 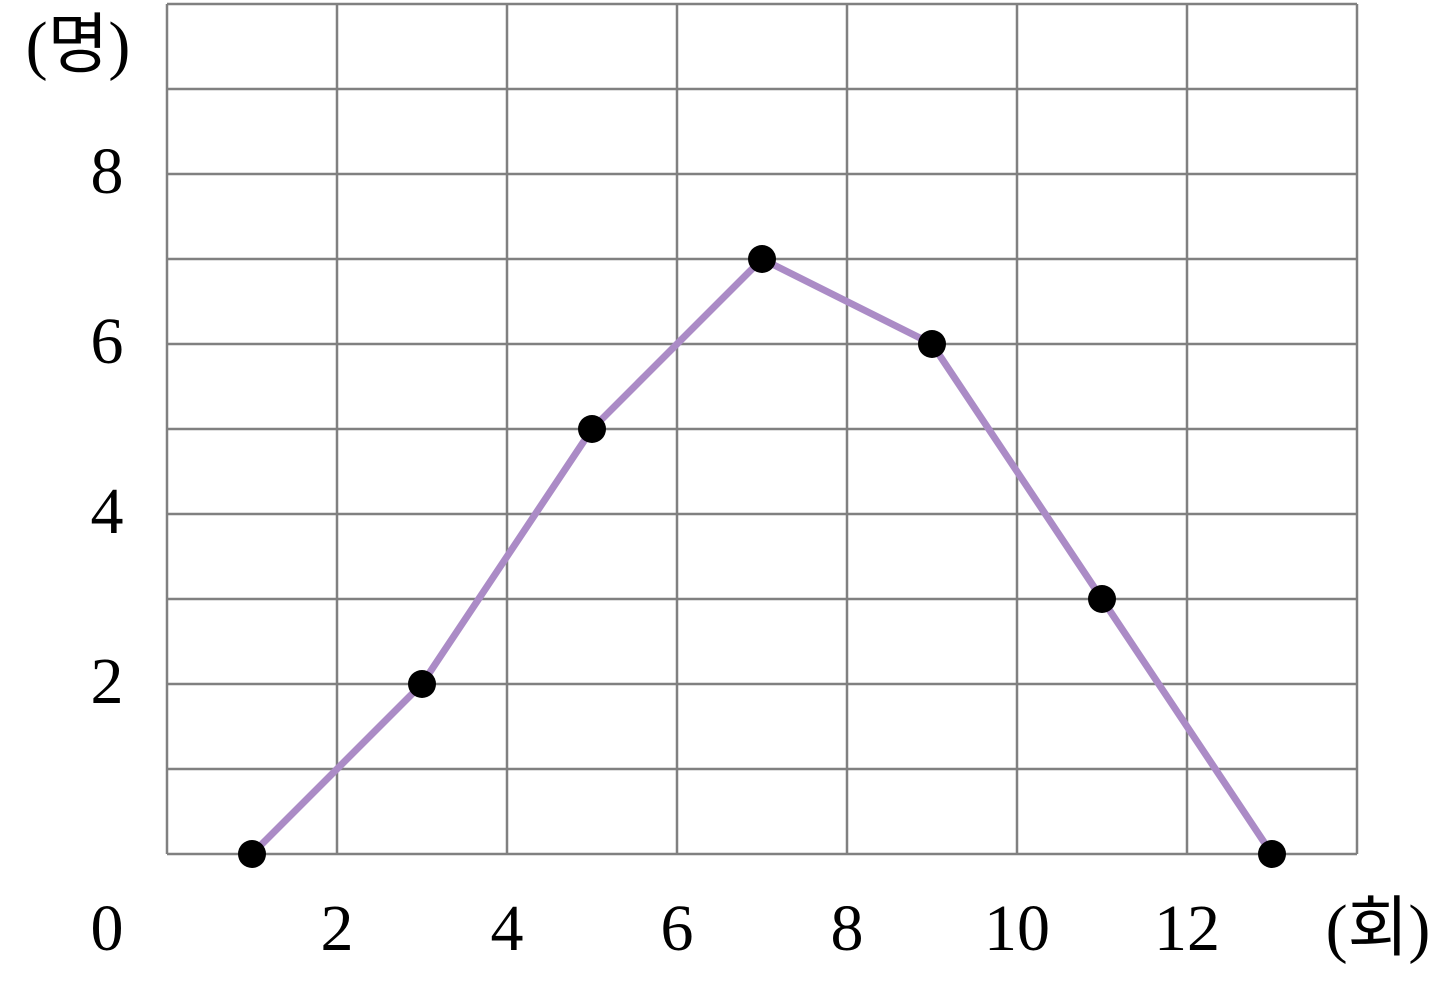 What do you see at coordinates (107, 511) in the screenshot?
I see `y-tick-label: 4` at bounding box center [107, 511].